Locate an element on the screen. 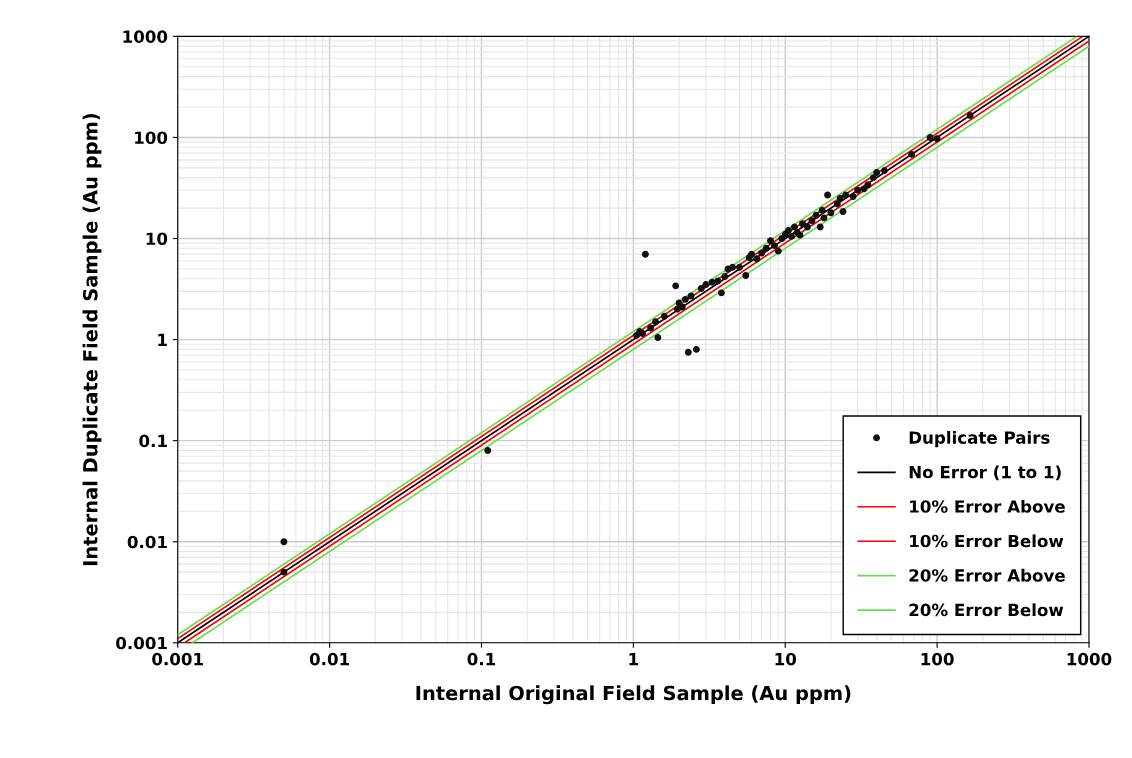 This screenshot has width=1132, height=758. y-axis-title: Internal Duplicate Field Sample (Au ppm) is located at coordinates (92, 339).